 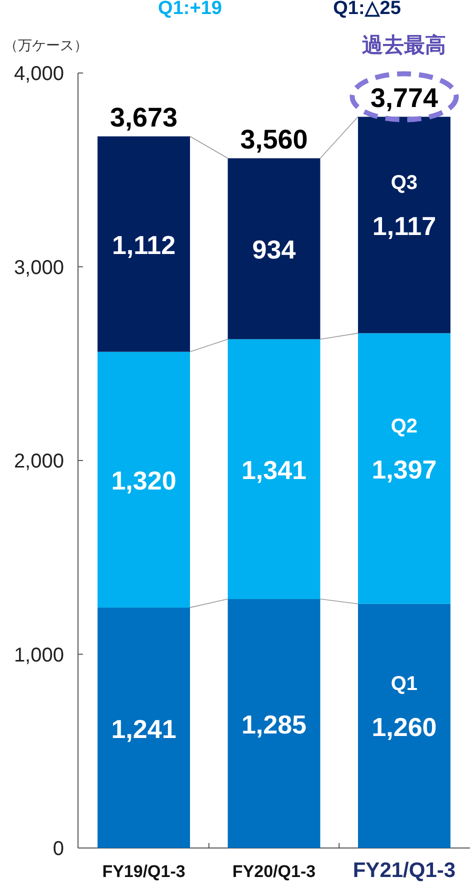 What do you see at coordinates (404, 183) in the screenshot?
I see `series-label: Q3` at bounding box center [404, 183].